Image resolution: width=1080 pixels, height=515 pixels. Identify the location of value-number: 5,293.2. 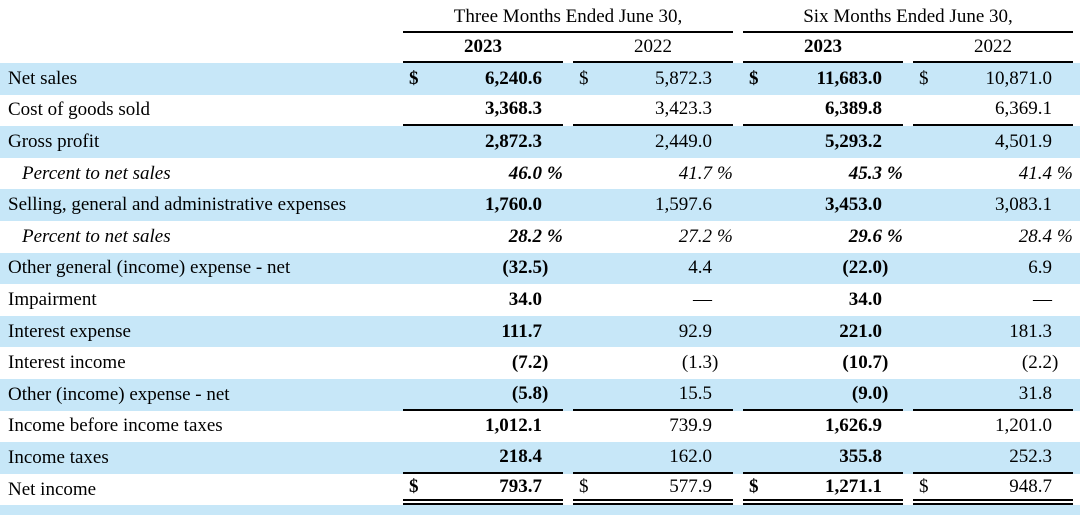
(853, 141).